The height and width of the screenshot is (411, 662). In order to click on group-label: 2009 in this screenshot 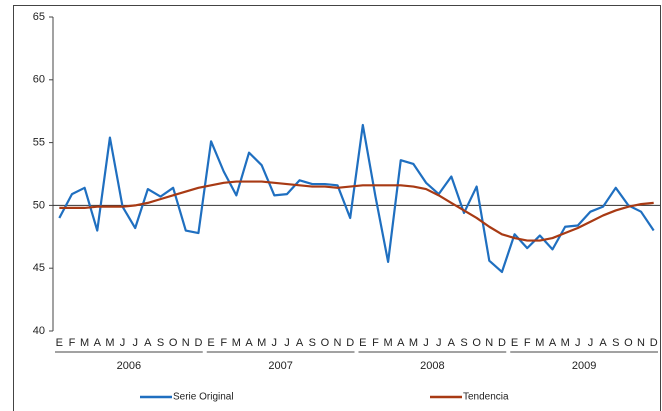, I will do `click(584, 366)`.